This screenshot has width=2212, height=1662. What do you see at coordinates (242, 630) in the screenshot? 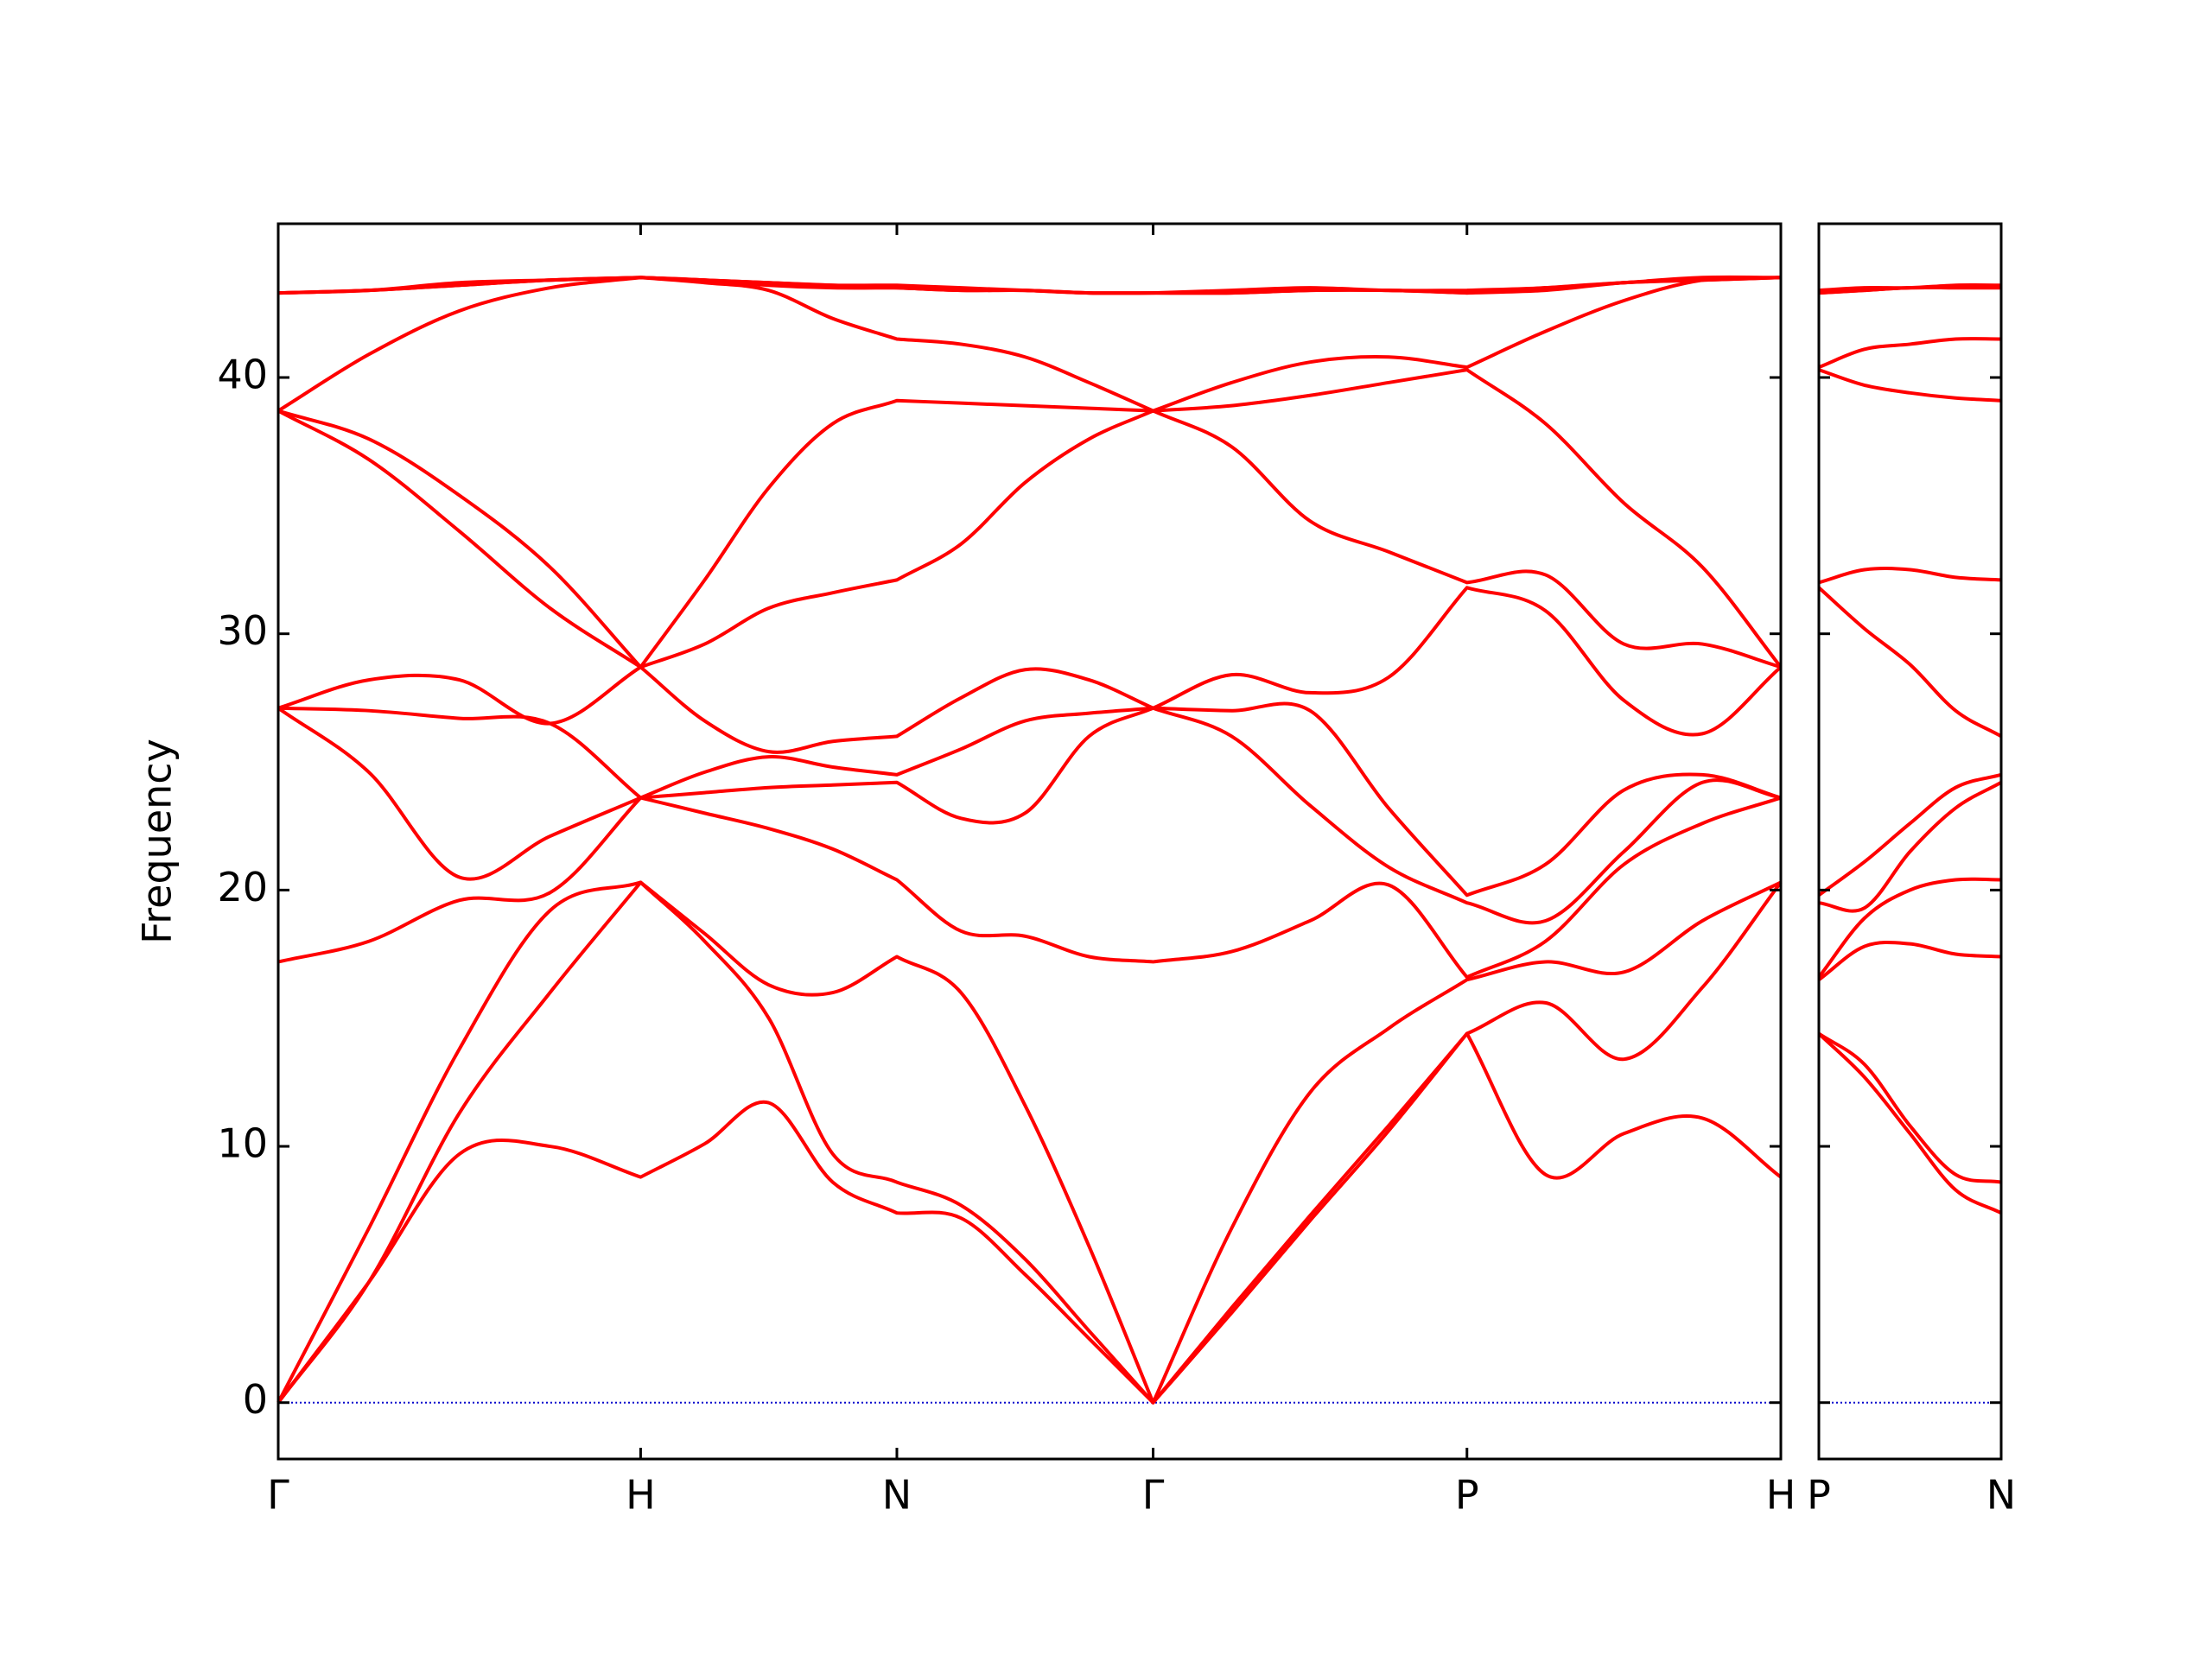
I see `y-tick-label: 30` at bounding box center [242, 630].